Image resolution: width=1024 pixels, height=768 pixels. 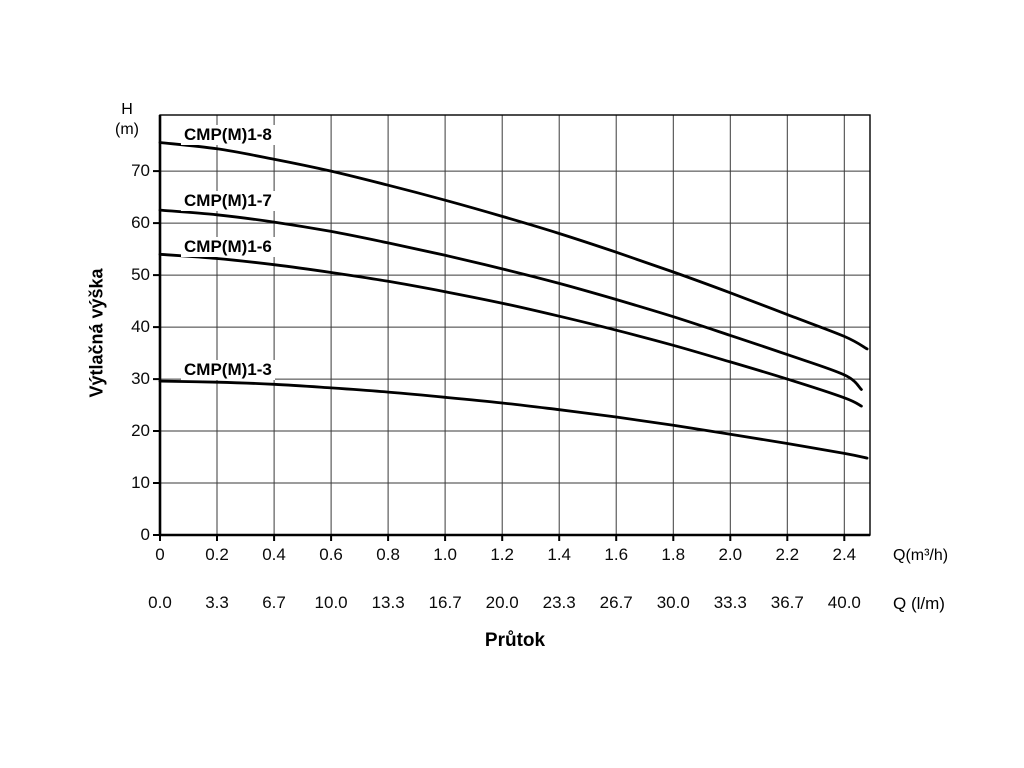 What do you see at coordinates (730, 554) in the screenshot?
I see `x-tick-label-m3h: 2.0` at bounding box center [730, 554].